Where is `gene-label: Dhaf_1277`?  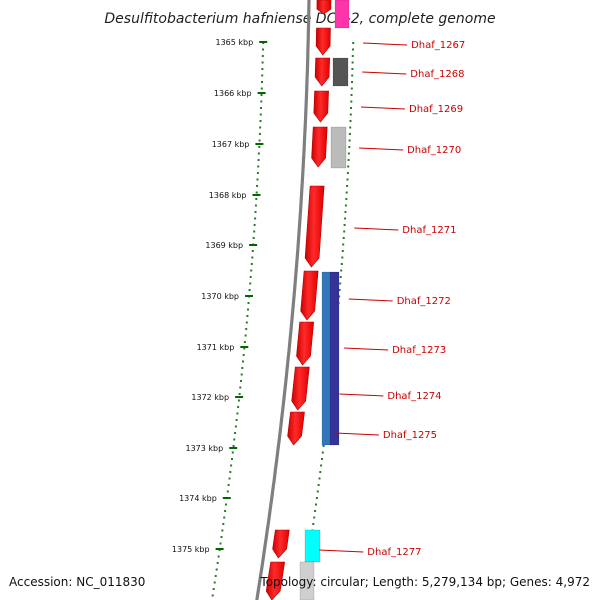
gene-label: Dhaf_1277 is located at coordinates (394, 552).